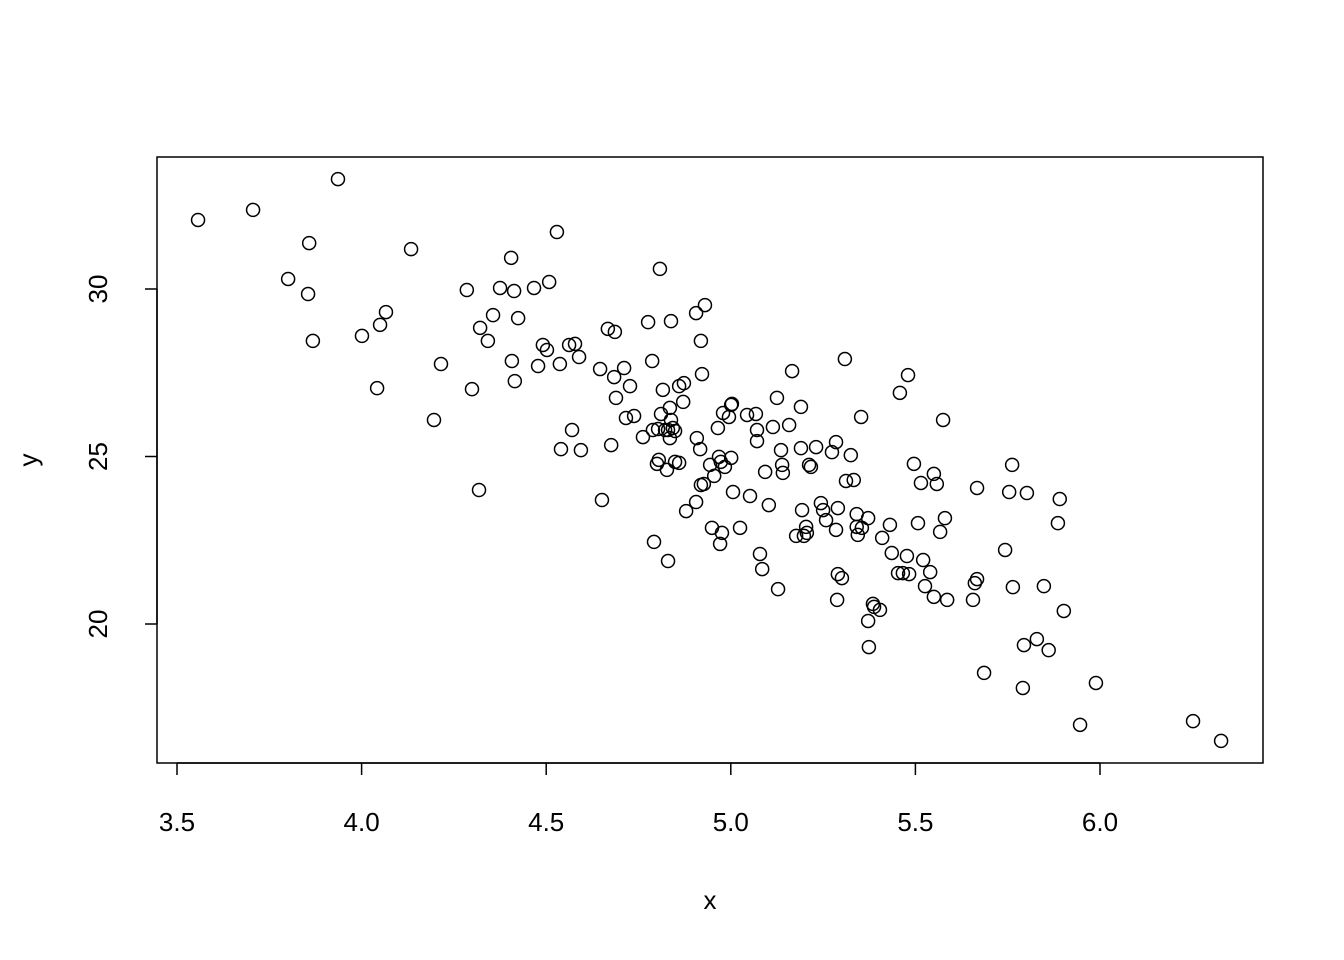 This screenshot has height=960, width=1344. What do you see at coordinates (28, 460) in the screenshot?
I see `y-axis-label: y` at bounding box center [28, 460].